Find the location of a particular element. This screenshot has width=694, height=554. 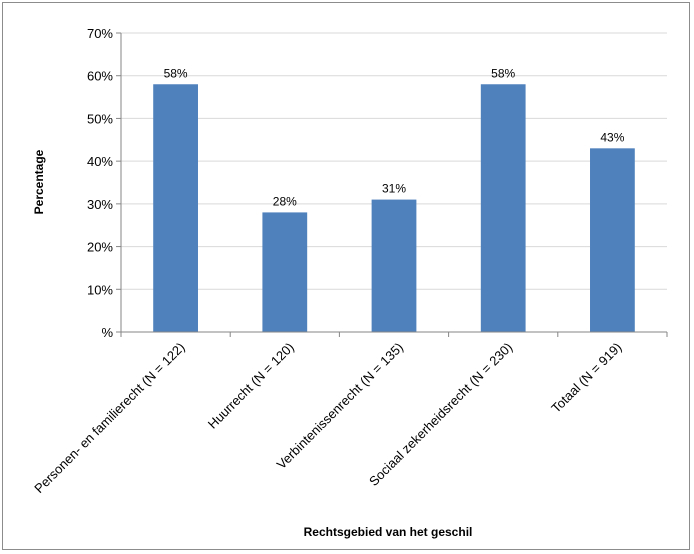

y-tick-label: 50% is located at coordinates (100, 118).